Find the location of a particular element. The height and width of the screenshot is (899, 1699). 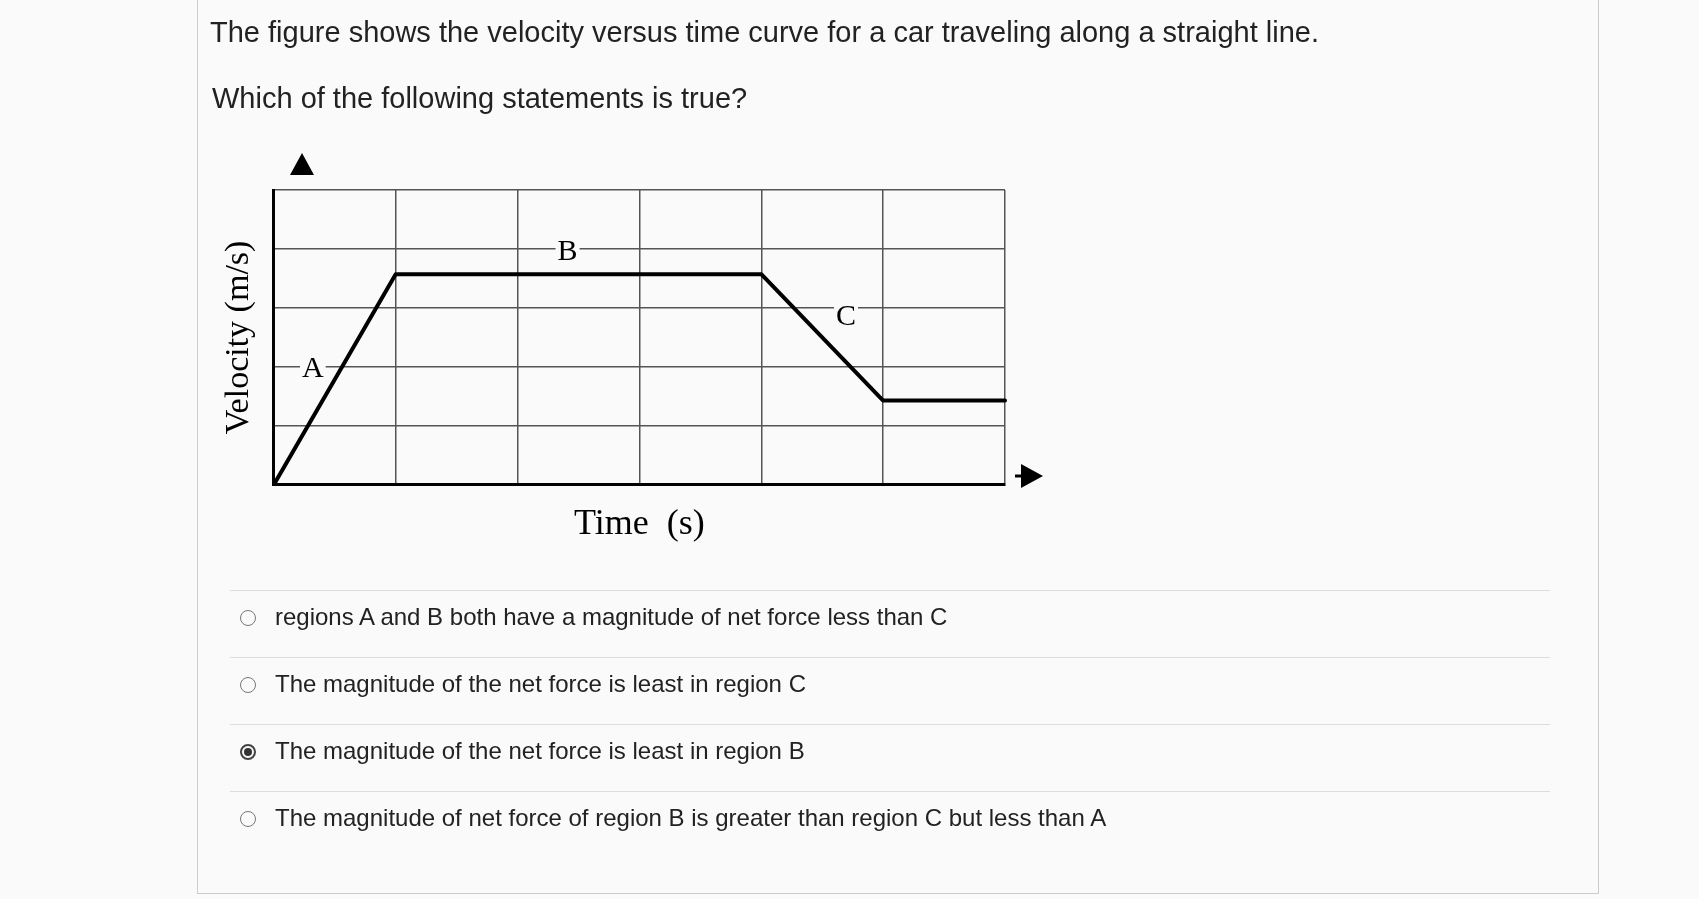

text: B is located at coordinates (567, 250).